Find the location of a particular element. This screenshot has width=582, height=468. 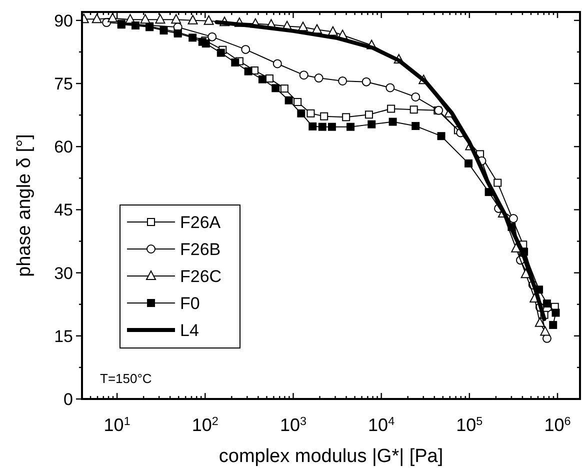

y-tick-label: 45 is located at coordinates (63, 210).